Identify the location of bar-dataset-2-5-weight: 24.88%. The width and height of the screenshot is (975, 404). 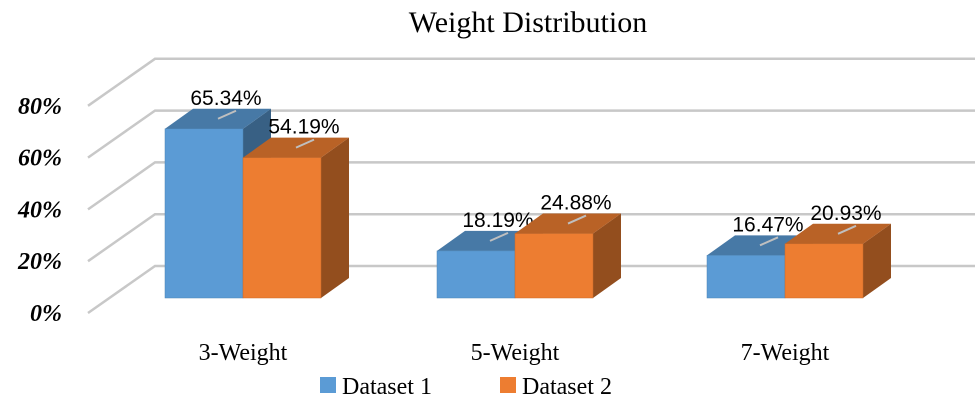
(567, 245).